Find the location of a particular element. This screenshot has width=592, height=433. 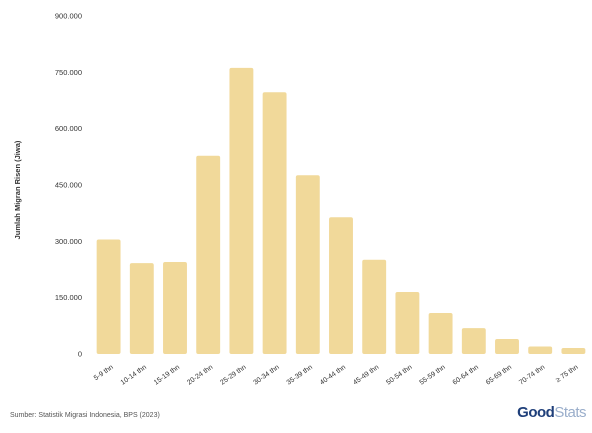

x-tick-label: 70-74 thn is located at coordinates (532, 375).